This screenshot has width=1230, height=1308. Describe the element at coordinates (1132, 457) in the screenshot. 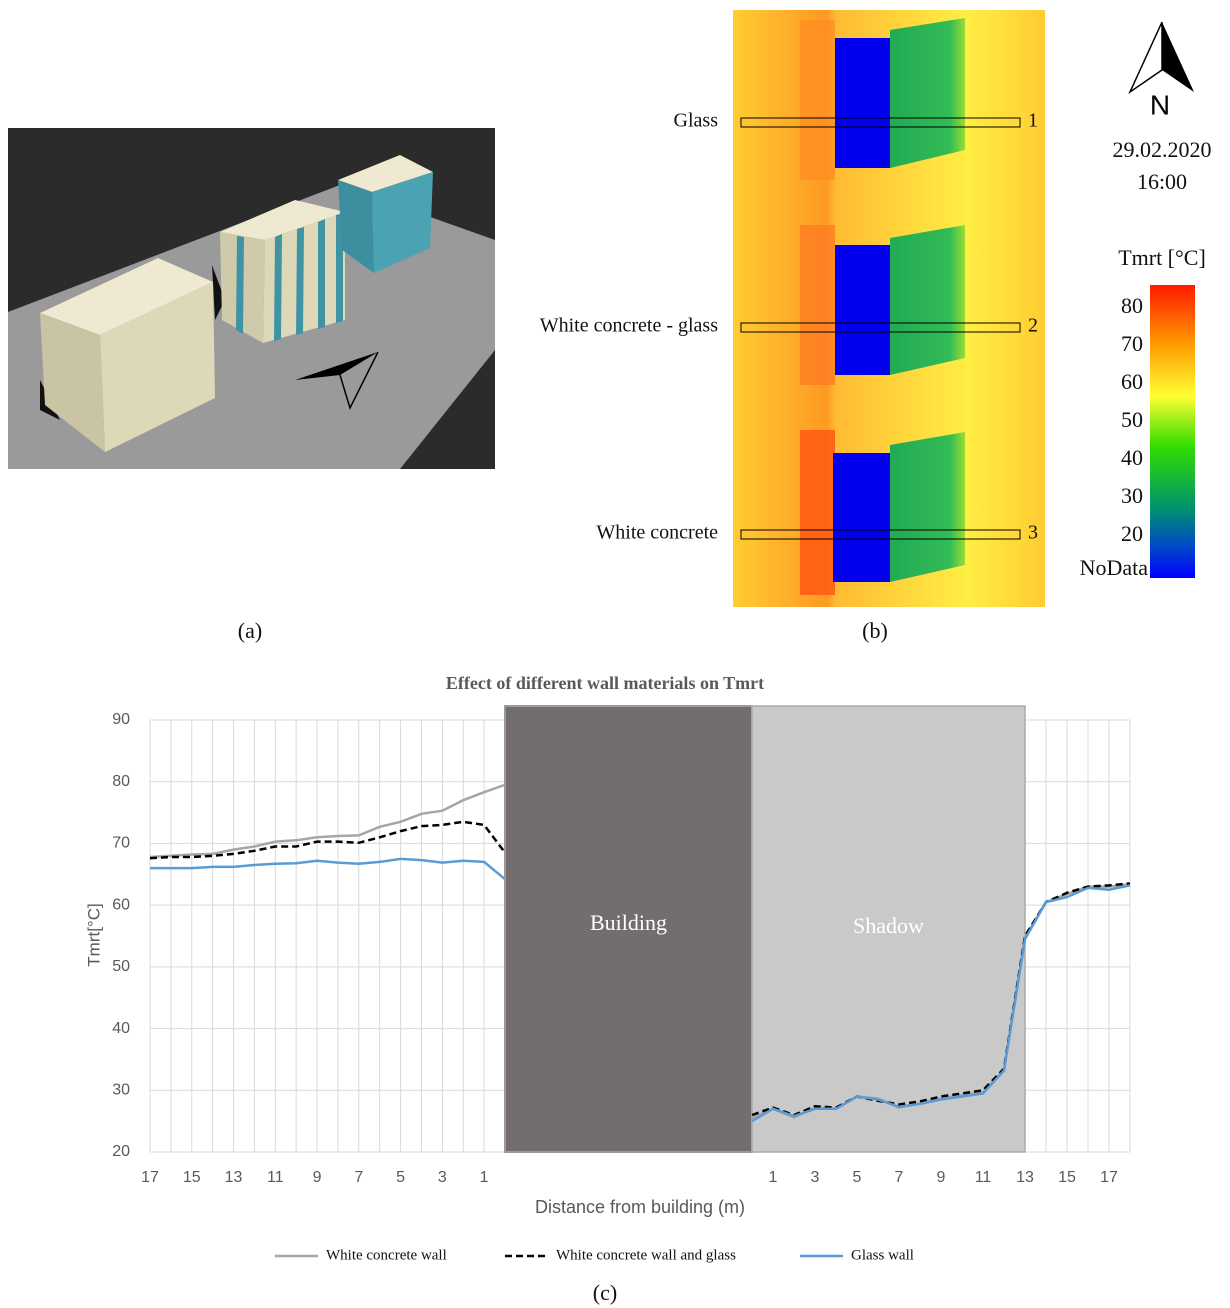

I see `colorbar-tick-label: 40` at that location.